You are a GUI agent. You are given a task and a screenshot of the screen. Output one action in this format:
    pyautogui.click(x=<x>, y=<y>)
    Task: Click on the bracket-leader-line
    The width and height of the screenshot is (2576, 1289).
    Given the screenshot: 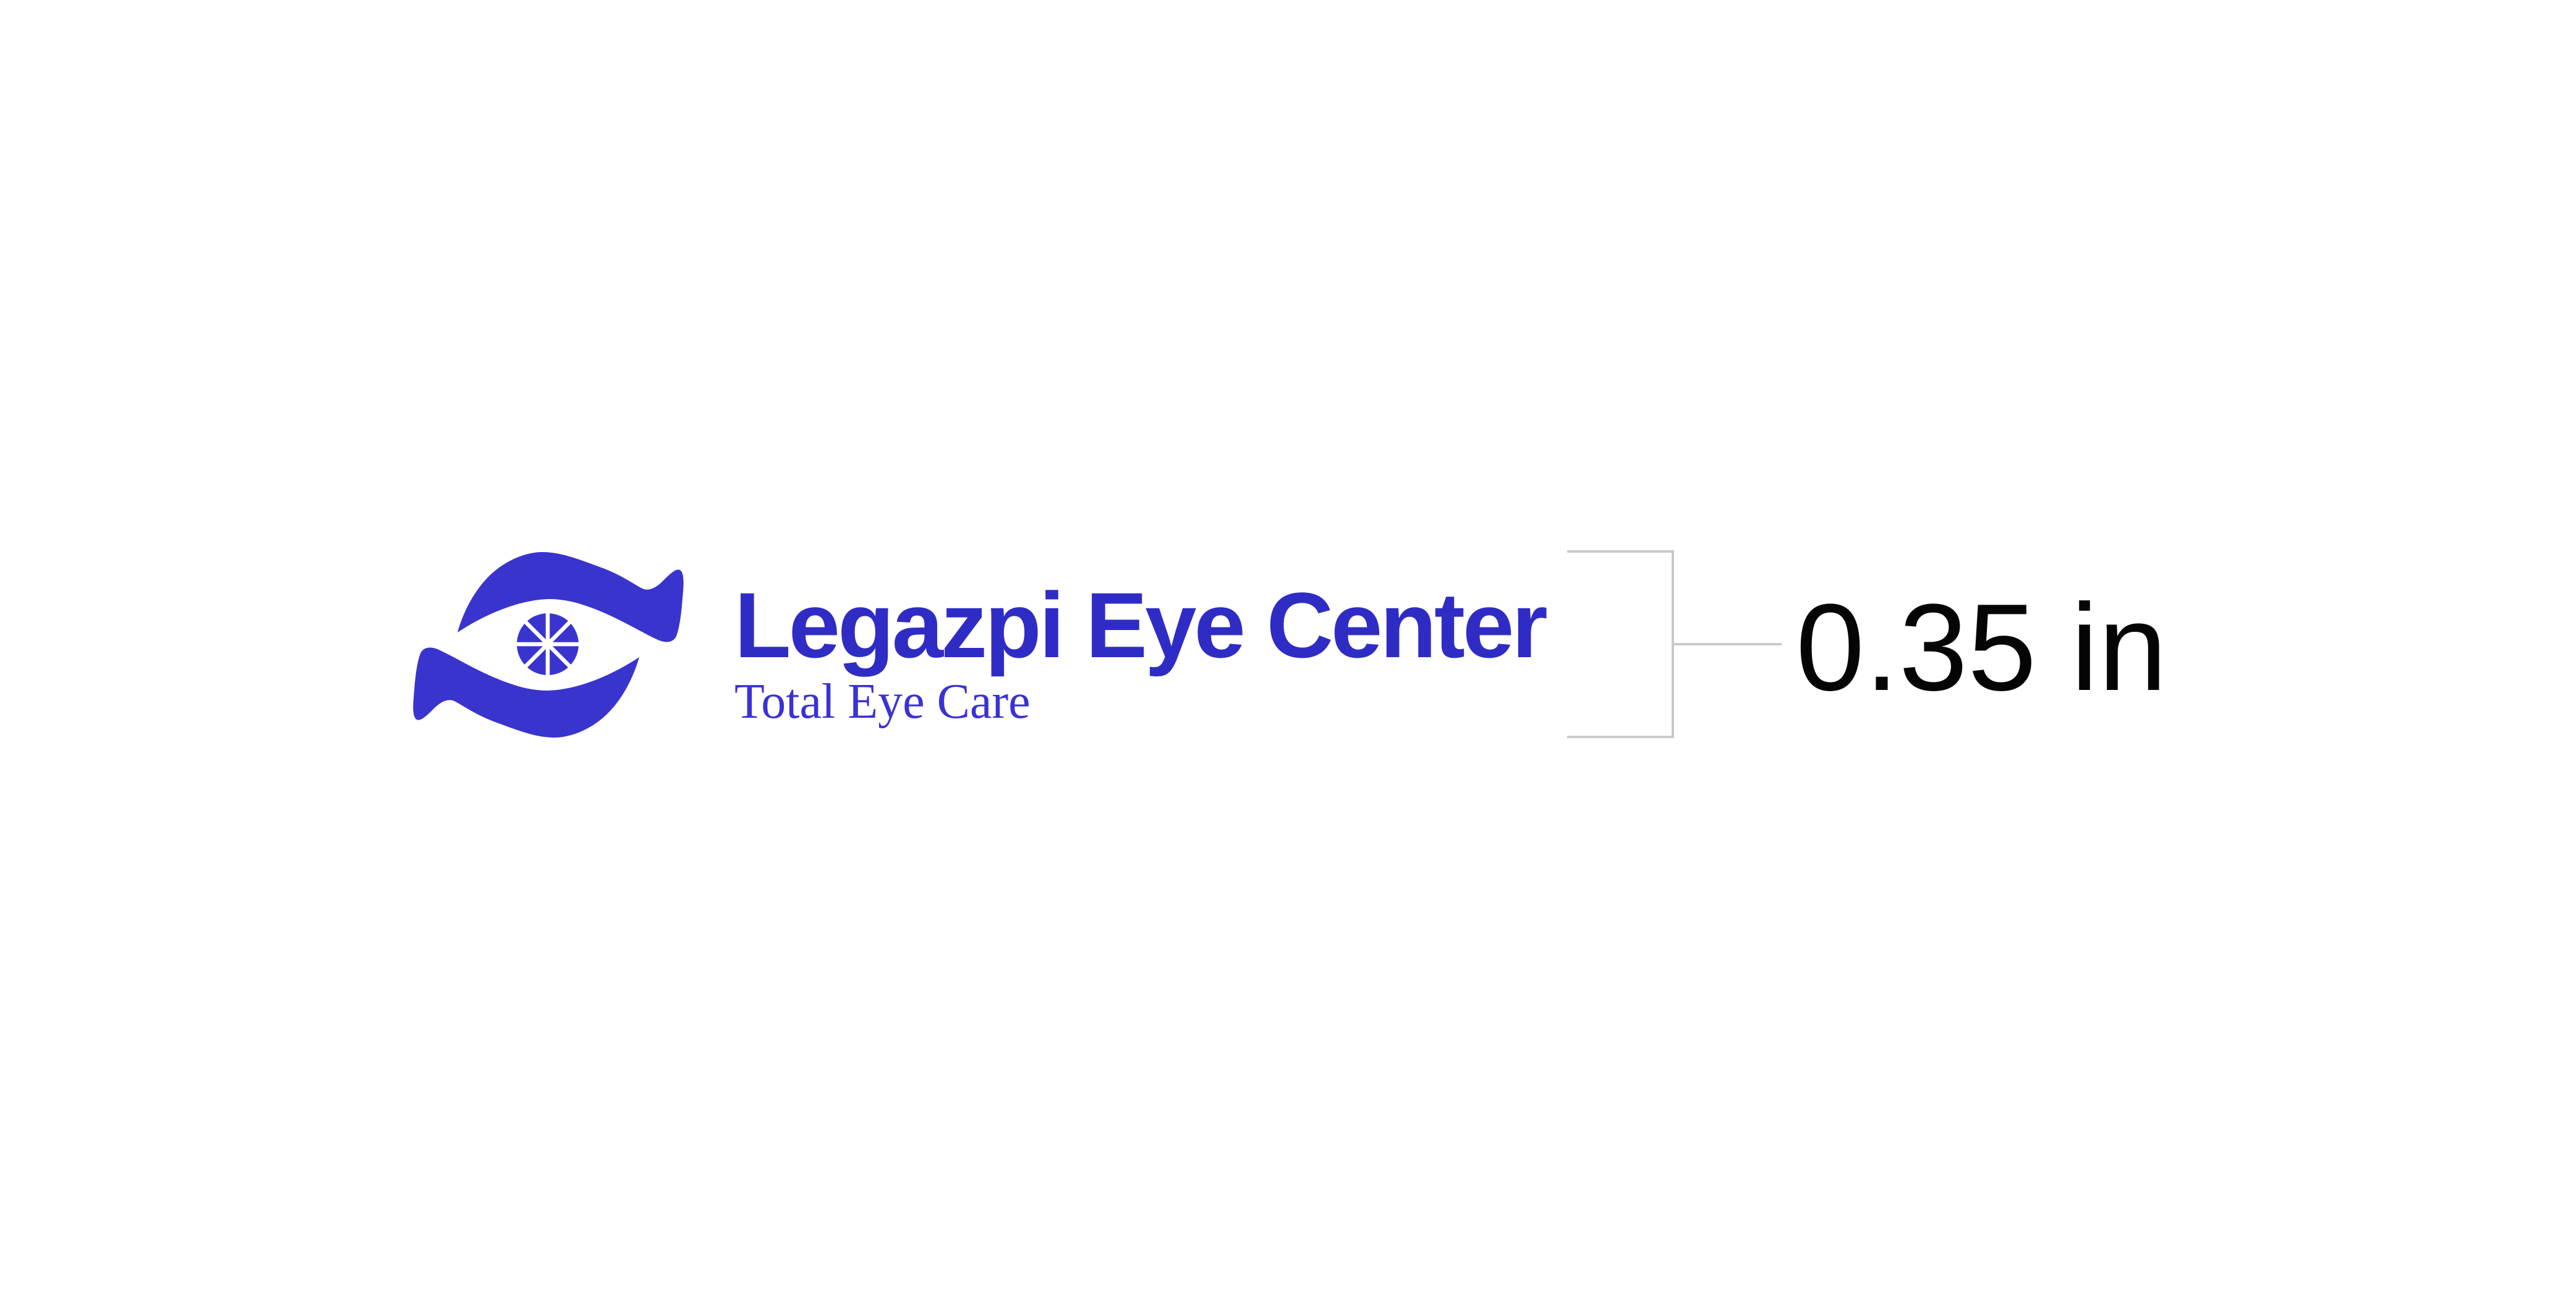 What is the action you would take?
    pyautogui.click(x=1728, y=644)
    